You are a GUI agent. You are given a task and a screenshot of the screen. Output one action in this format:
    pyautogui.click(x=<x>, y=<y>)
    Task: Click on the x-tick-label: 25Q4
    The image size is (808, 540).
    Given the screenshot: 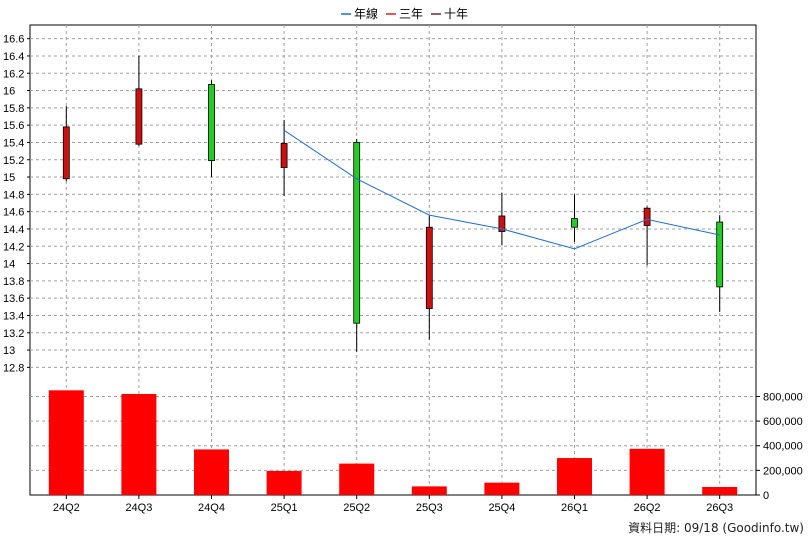 What is the action you would take?
    pyautogui.click(x=501, y=508)
    